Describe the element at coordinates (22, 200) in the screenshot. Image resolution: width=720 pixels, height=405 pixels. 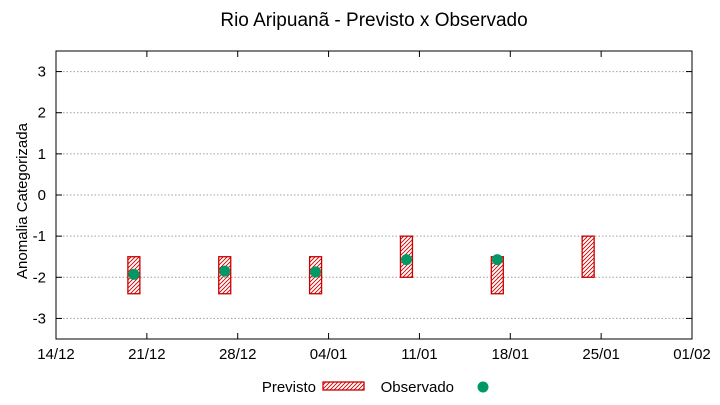
I see `y-axis-label: Anomalia Categorizada` at that location.